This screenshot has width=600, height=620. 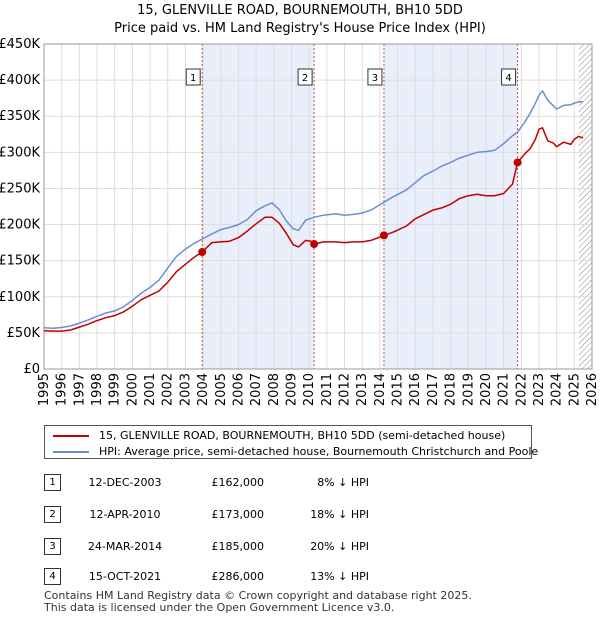 I want to click on y-tick-label: £250K, so click(x=20, y=188).